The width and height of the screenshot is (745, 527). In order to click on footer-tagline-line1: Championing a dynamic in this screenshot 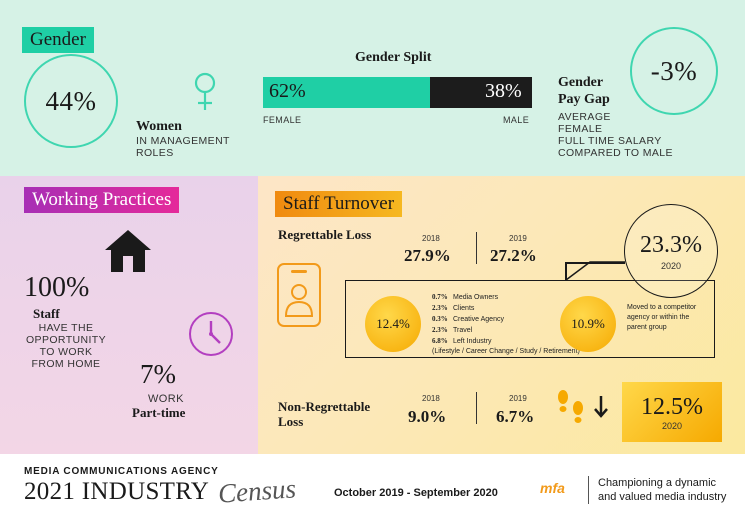, I will do `click(657, 483)`.